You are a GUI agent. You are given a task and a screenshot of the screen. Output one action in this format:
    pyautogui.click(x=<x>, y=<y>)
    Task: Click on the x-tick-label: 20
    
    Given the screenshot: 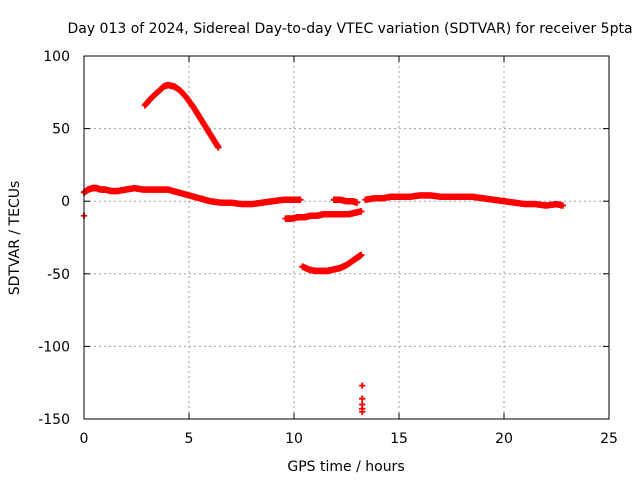 What is the action you would take?
    pyautogui.click(x=504, y=439)
    